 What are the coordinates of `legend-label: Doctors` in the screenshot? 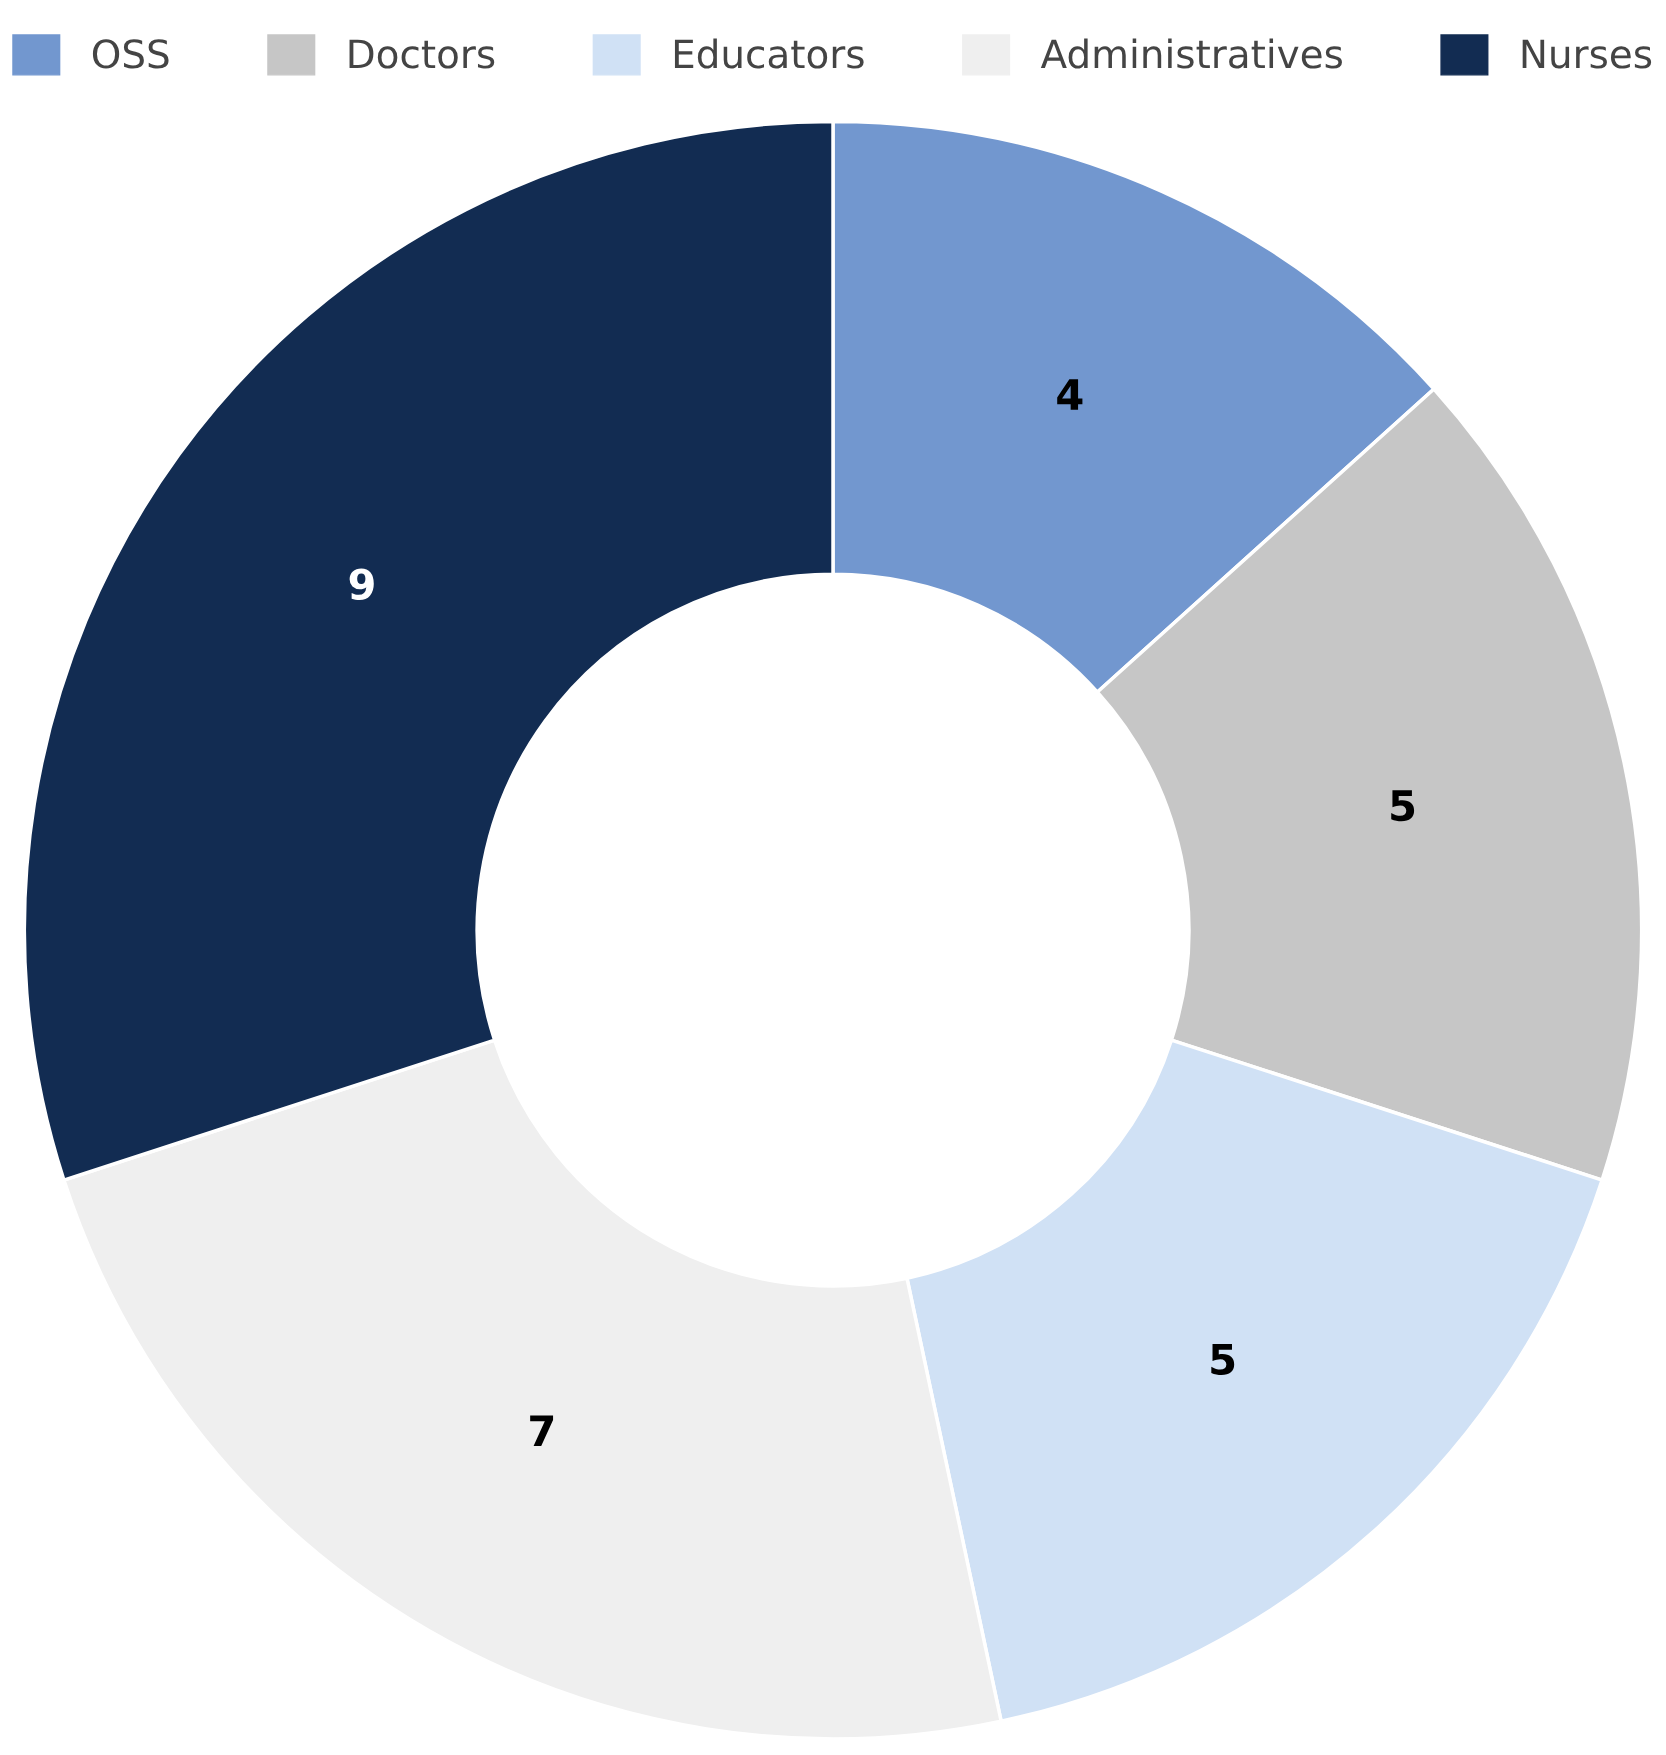 It's located at (422, 54).